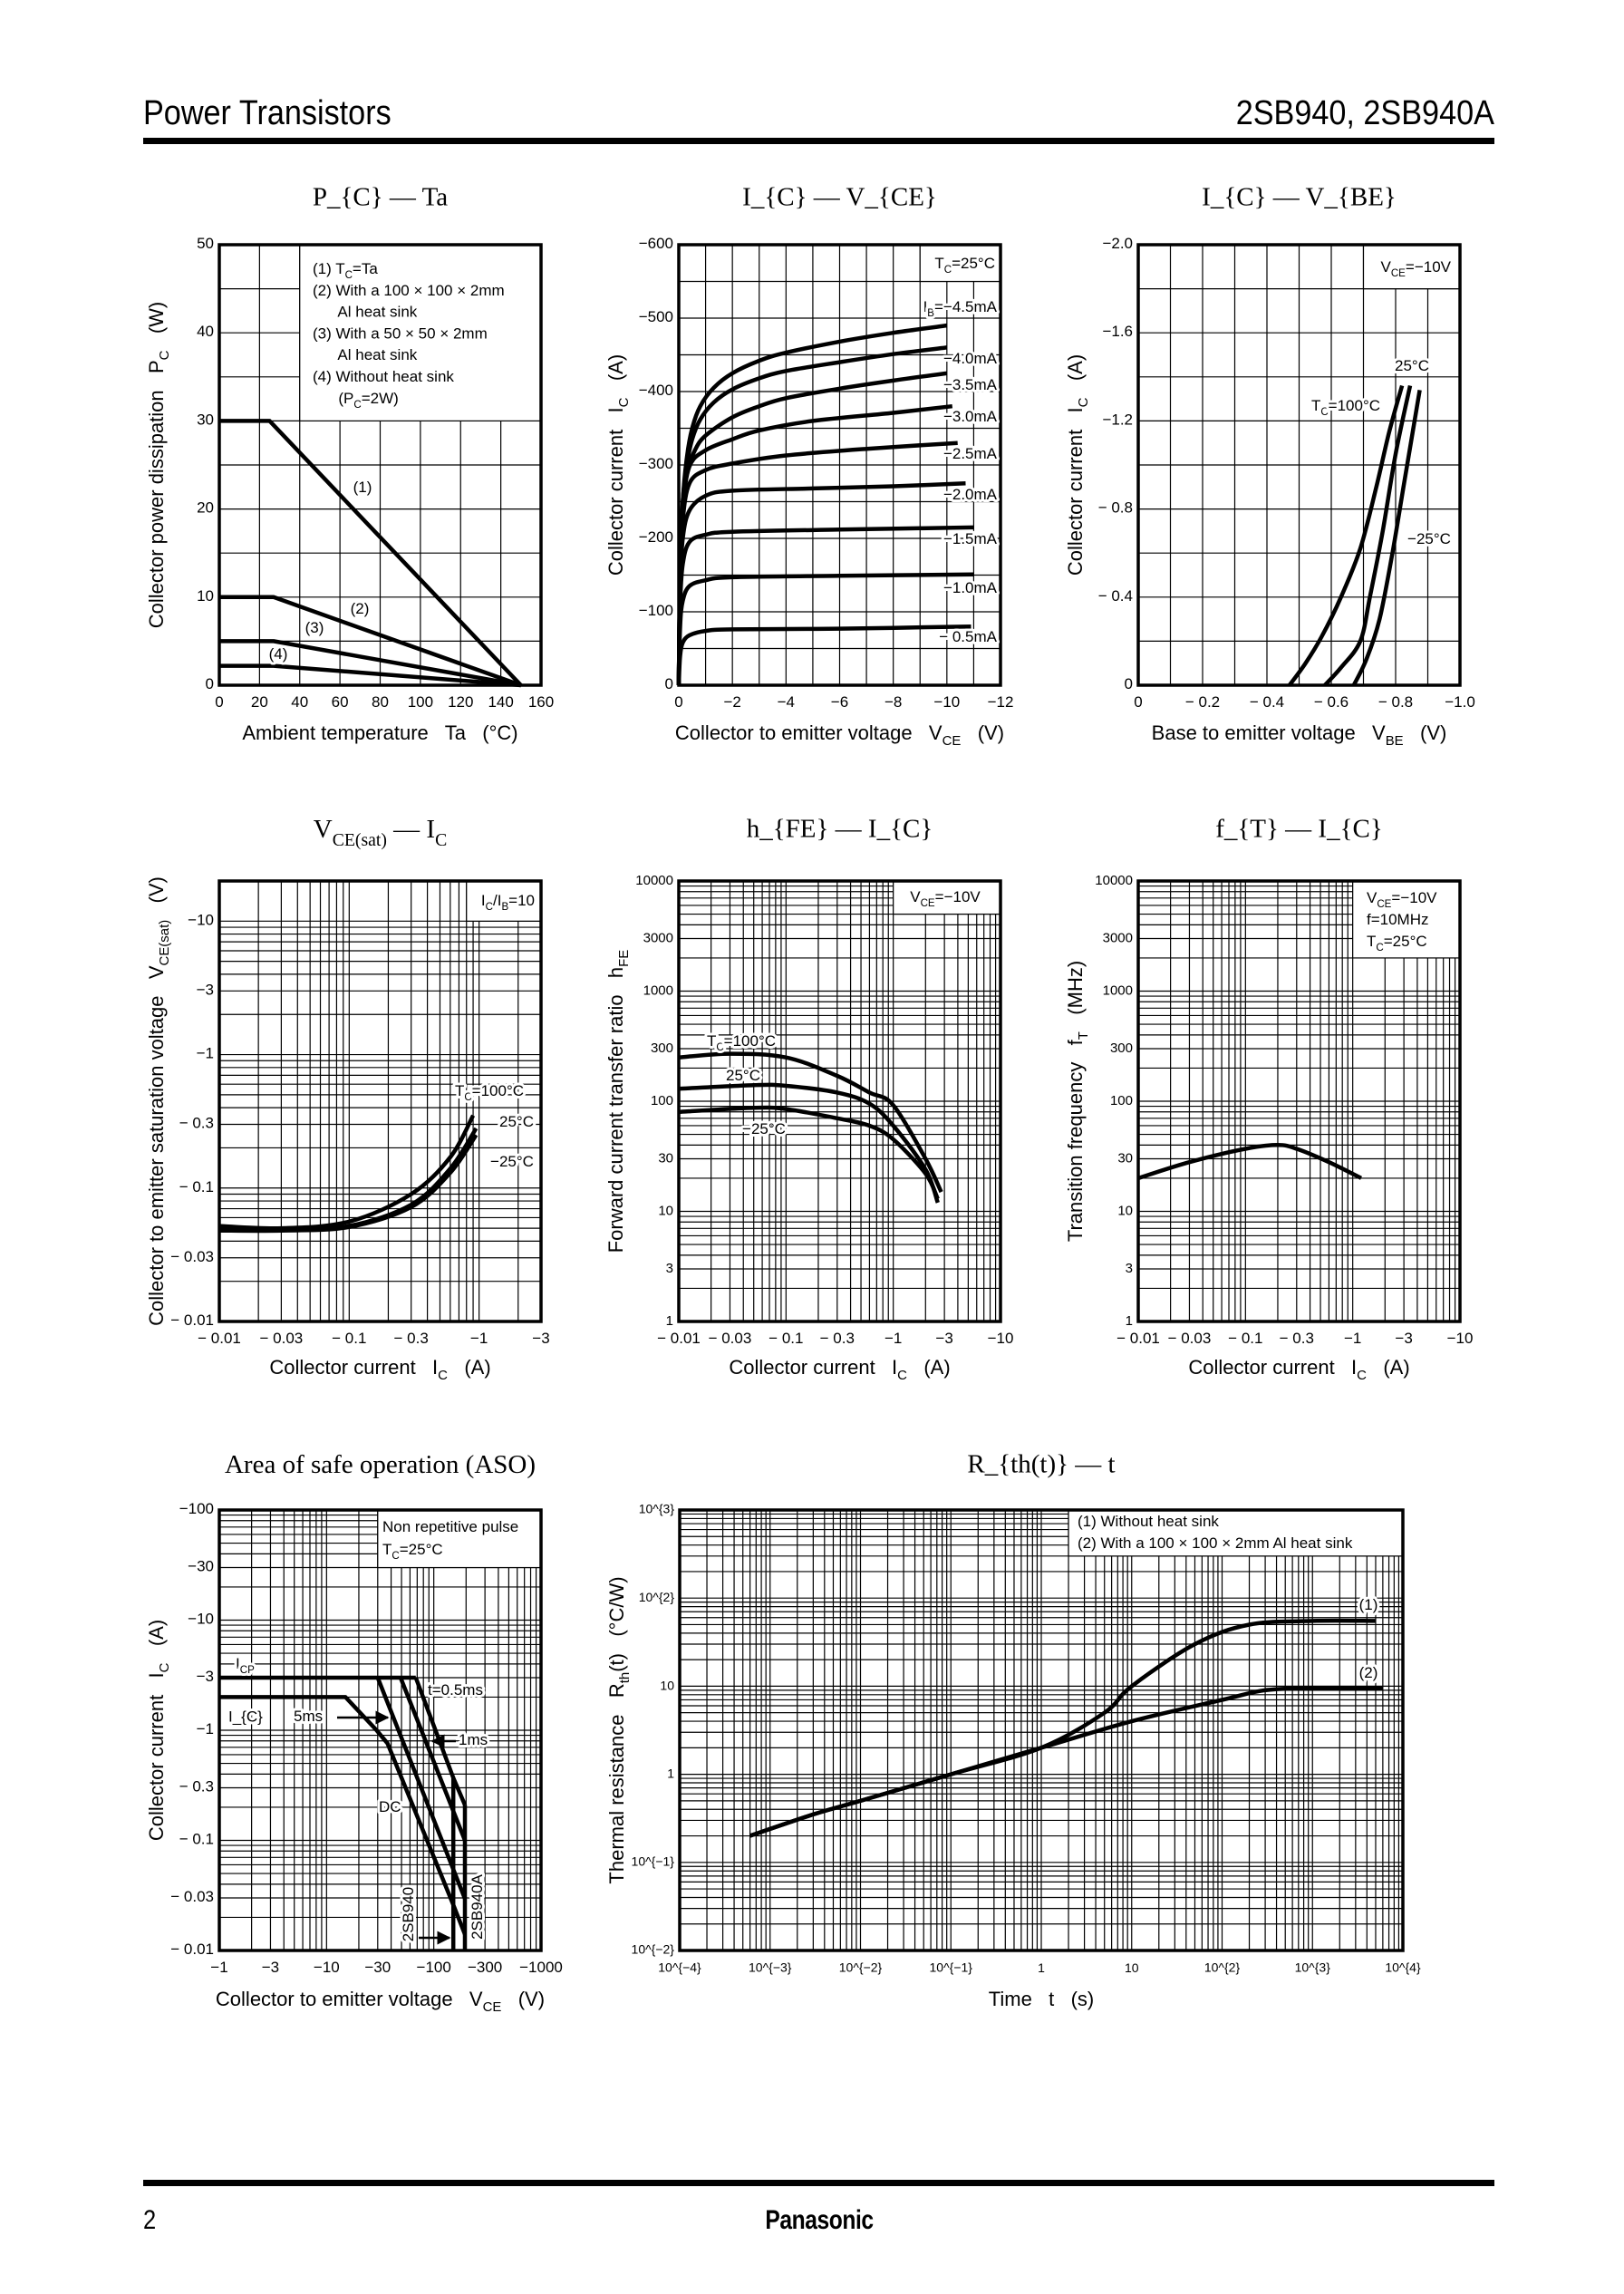 This screenshot has width=1624, height=2294. Describe the element at coordinates (656, 316) in the screenshot. I see `y-tick-label: −500` at that location.